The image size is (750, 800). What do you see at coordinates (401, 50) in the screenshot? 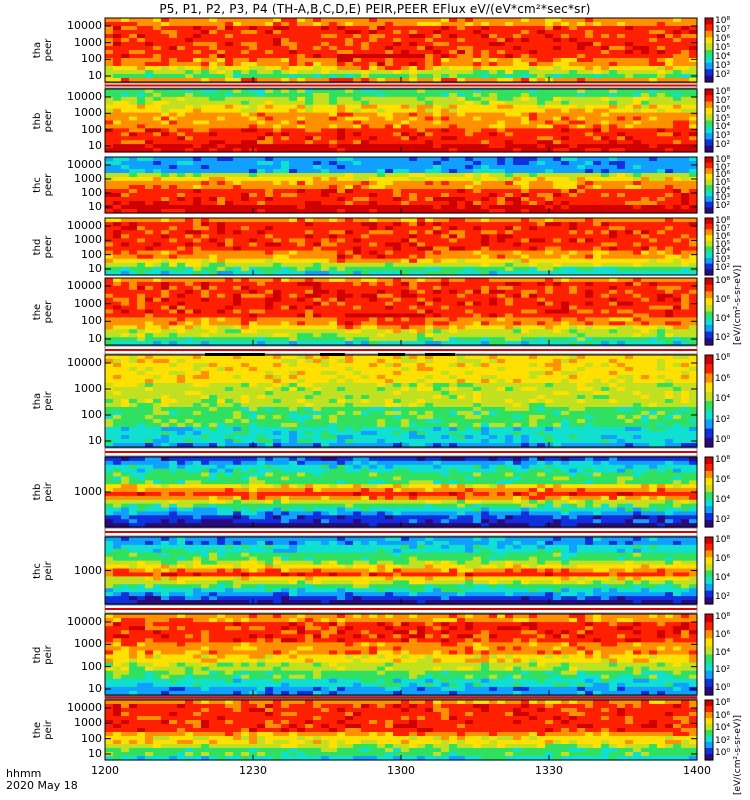
I see `spectrogram-tha-peer` at bounding box center [401, 50].